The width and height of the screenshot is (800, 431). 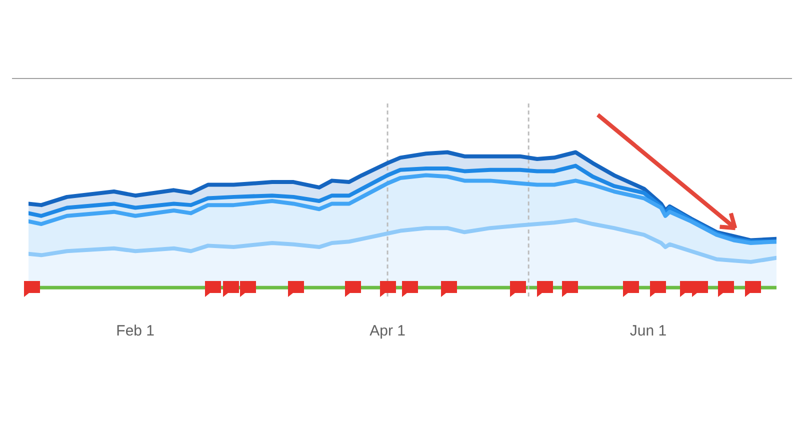 I want to click on x-tick-label: Jun 1, so click(x=648, y=331).